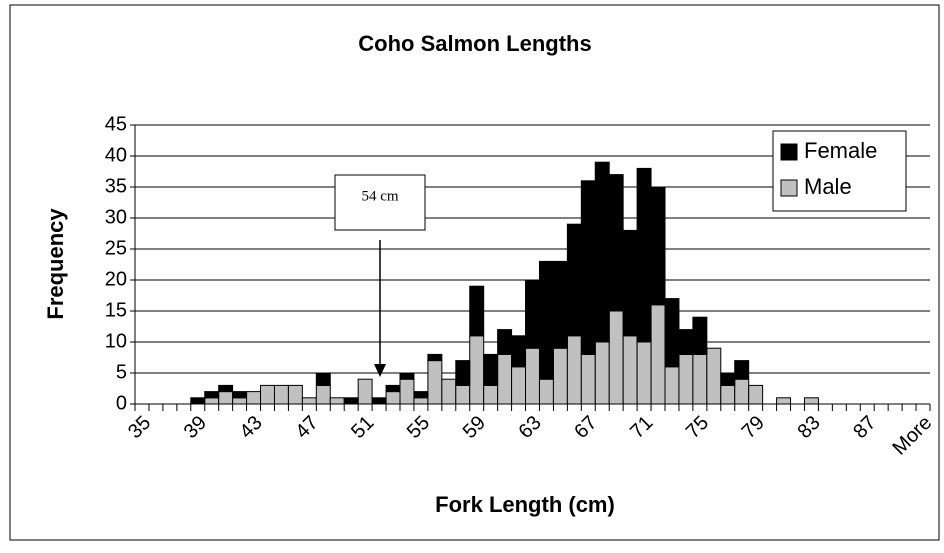  What do you see at coordinates (121, 372) in the screenshot?
I see `y-tick-label: 5` at bounding box center [121, 372].